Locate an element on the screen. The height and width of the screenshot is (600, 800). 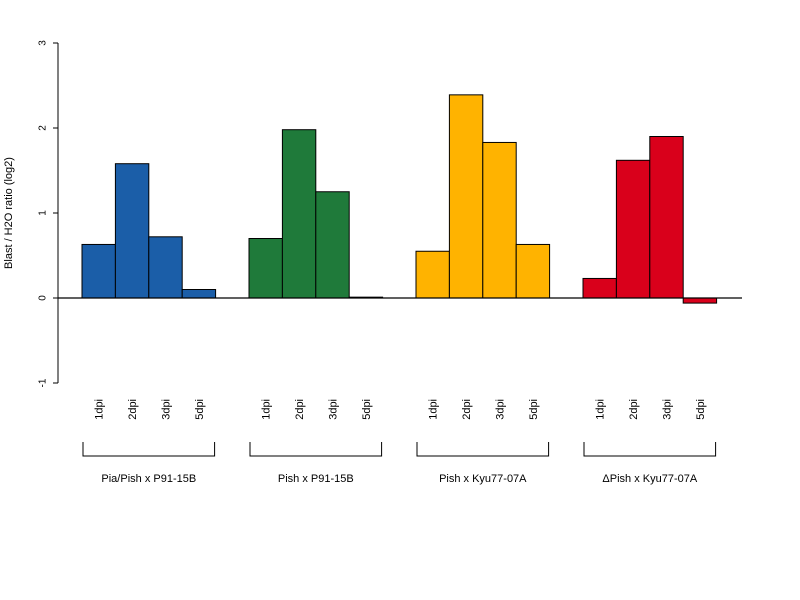
group-label: Pish x P91-15B is located at coordinates (316, 479).